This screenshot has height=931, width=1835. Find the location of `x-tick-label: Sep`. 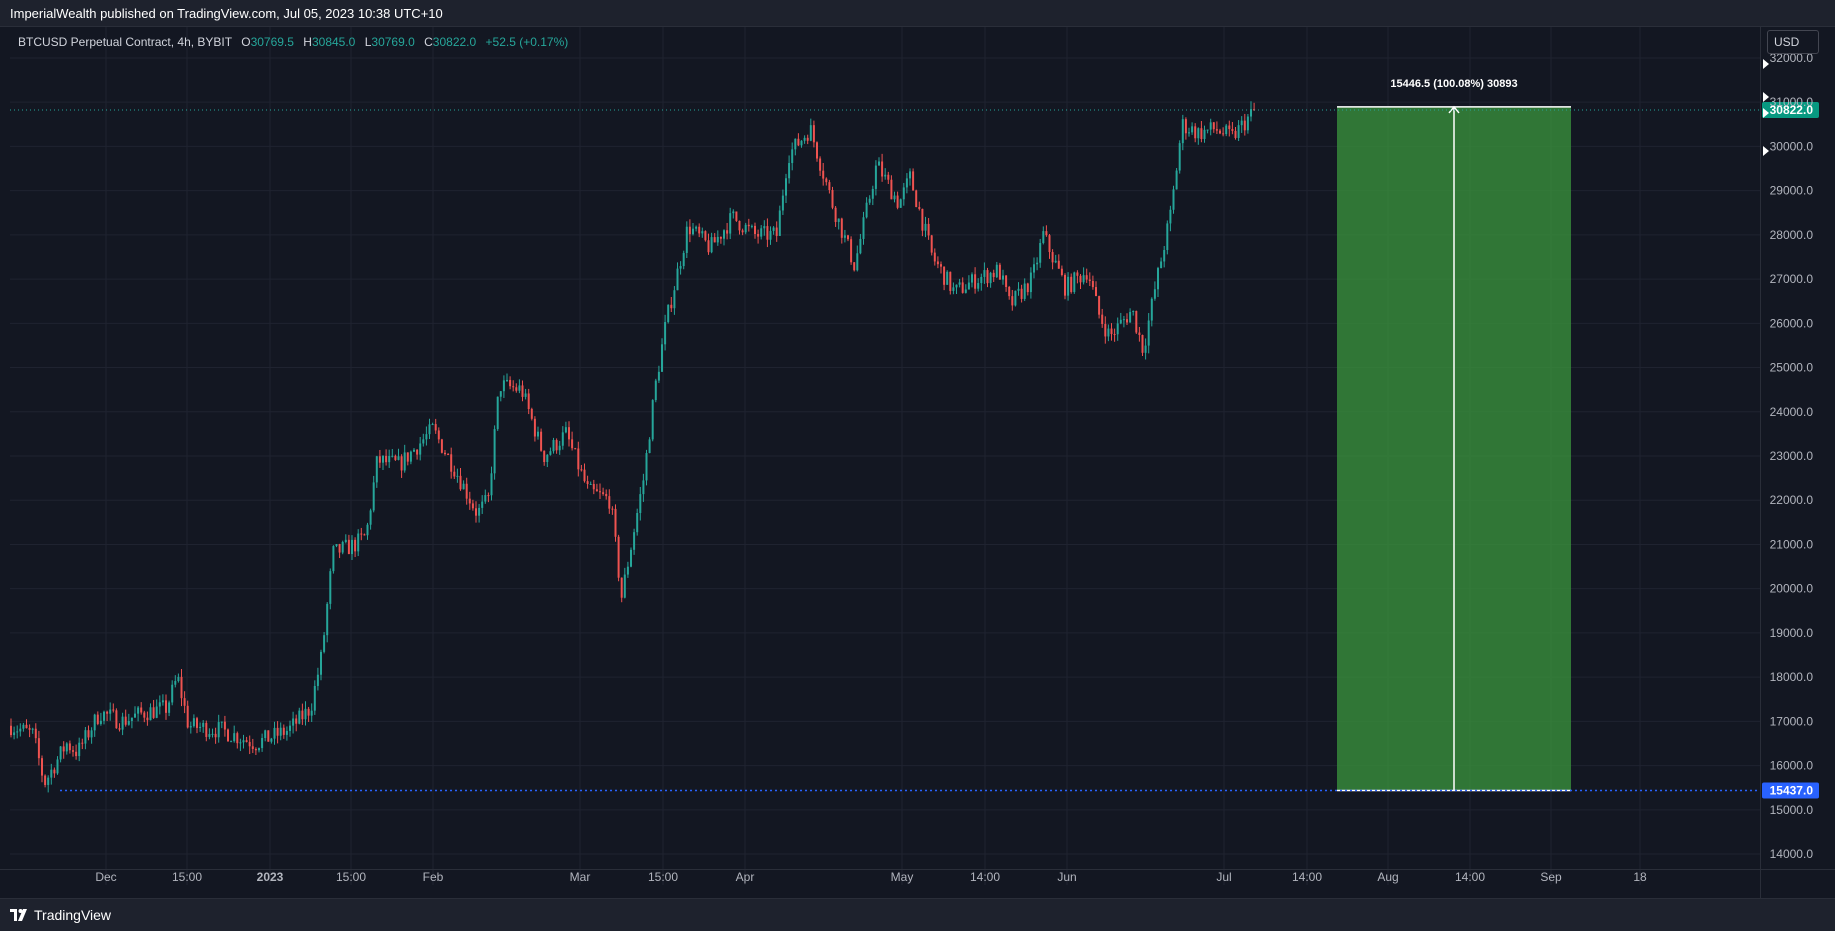

x-tick-label: Sep is located at coordinates (1551, 877).